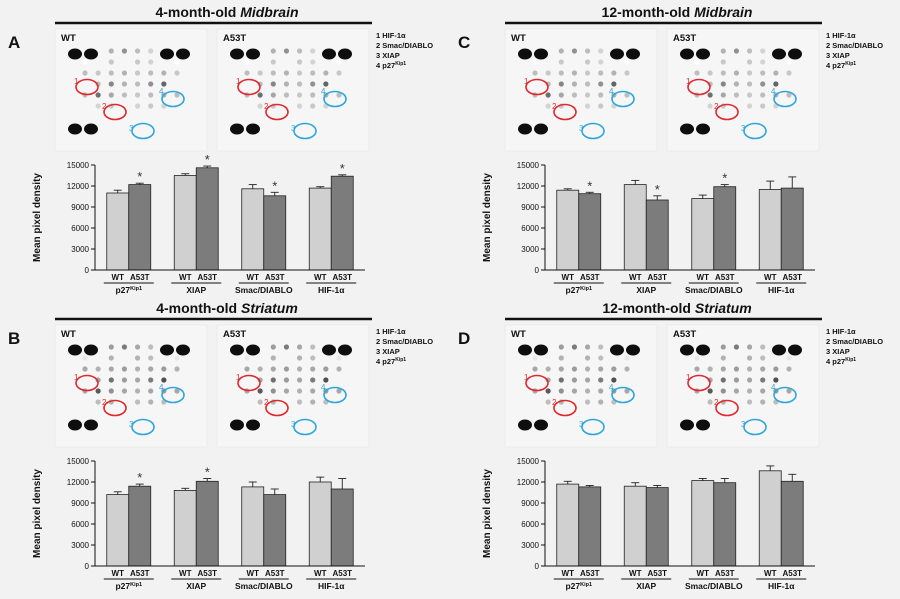  I want to click on blot-legend-superscript: Kip1, so click(400, 64).